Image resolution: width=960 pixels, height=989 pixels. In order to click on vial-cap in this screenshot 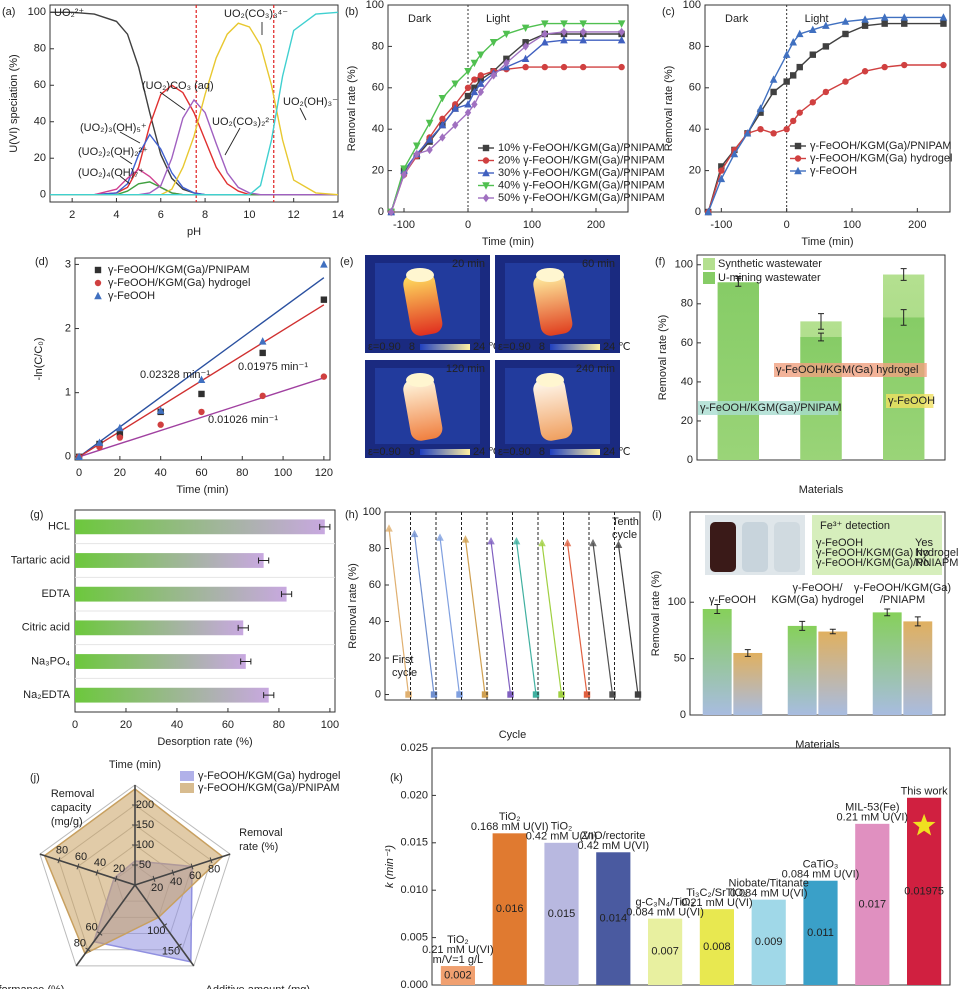, I will do `click(550, 275)`.